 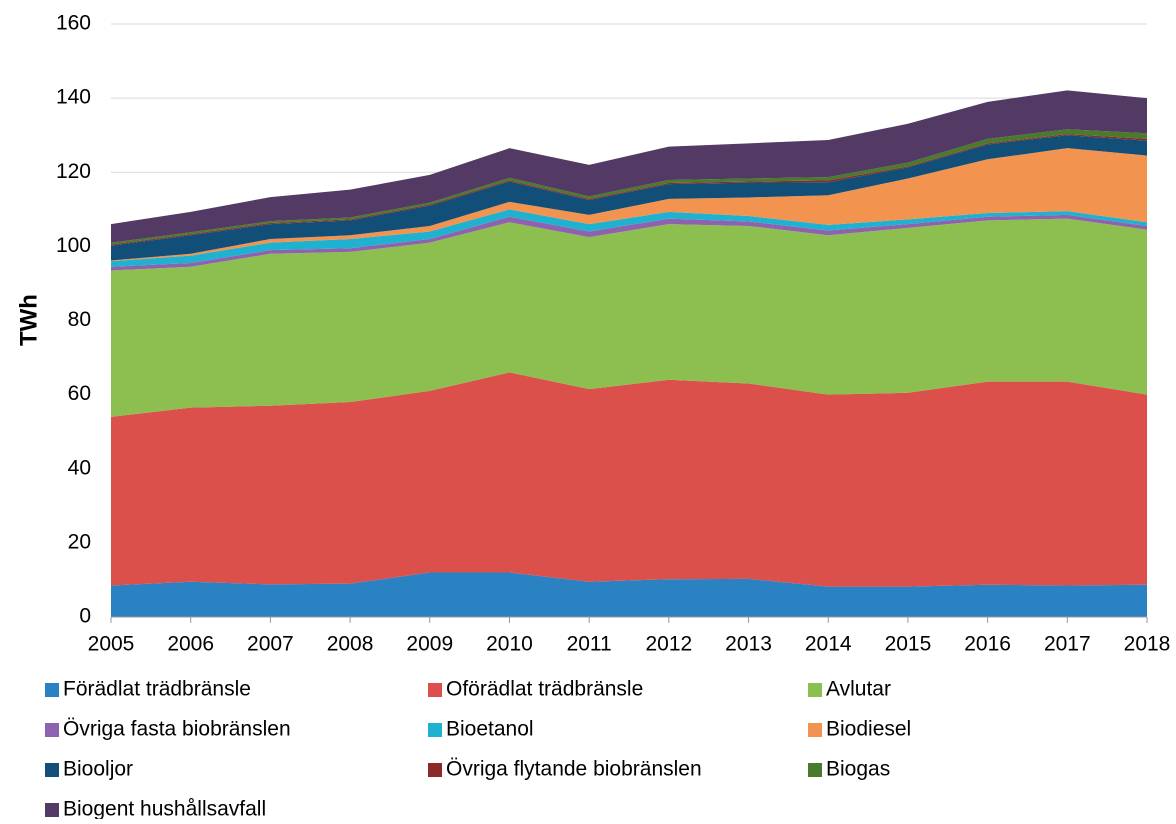 I want to click on x-tick-label: 2009, so click(x=429, y=644).